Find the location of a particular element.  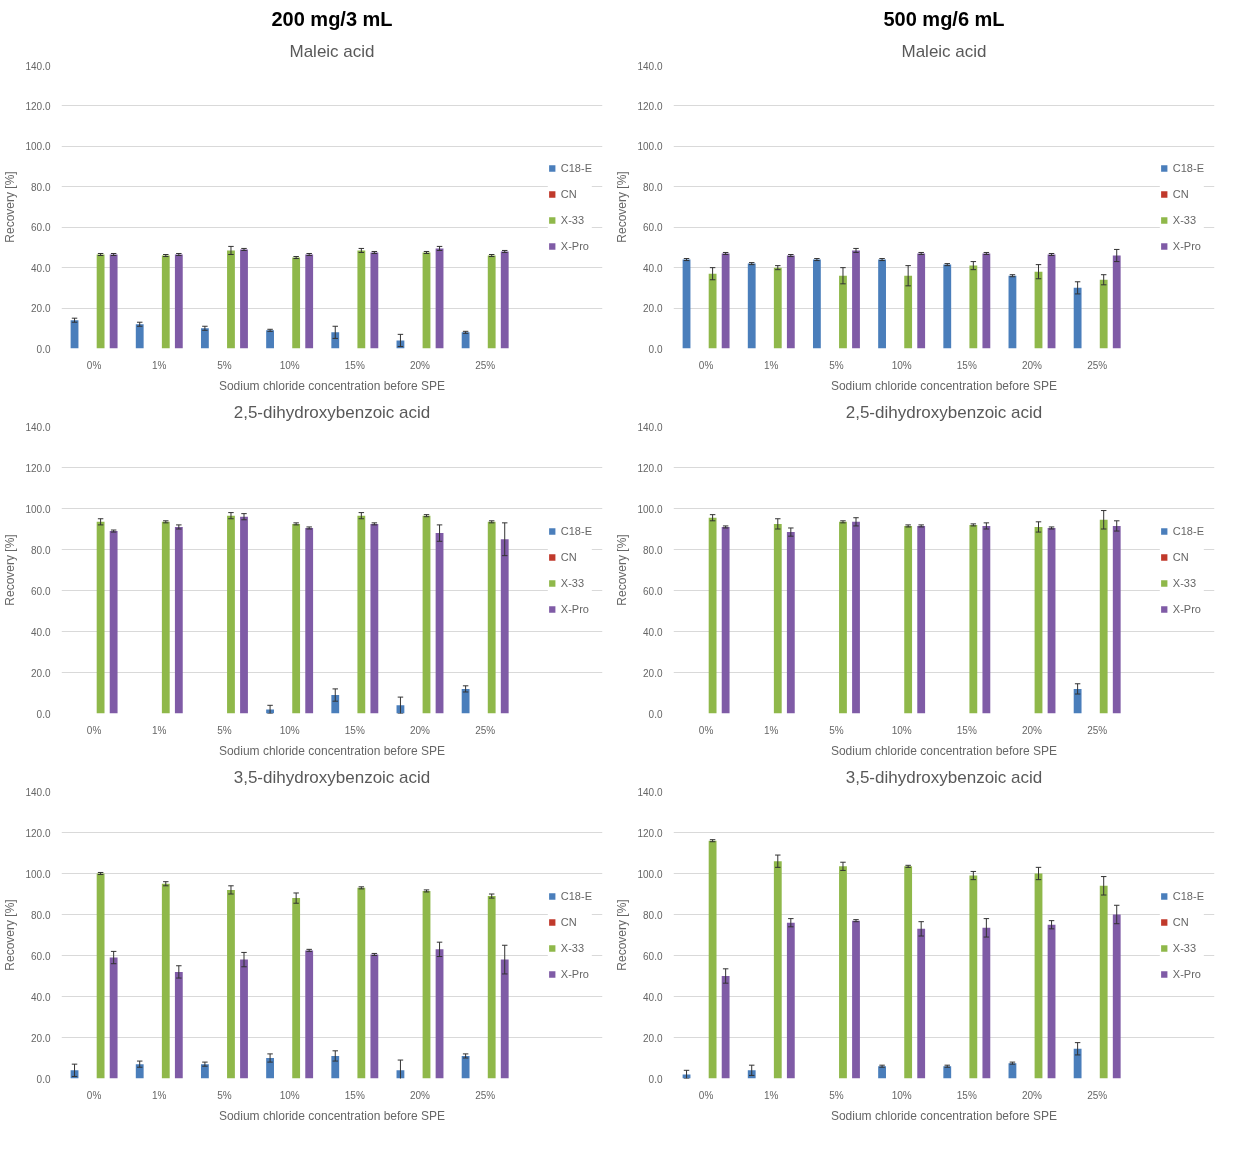

chart-subtitle: 500 mg/6 mL is located at coordinates (944, 18).